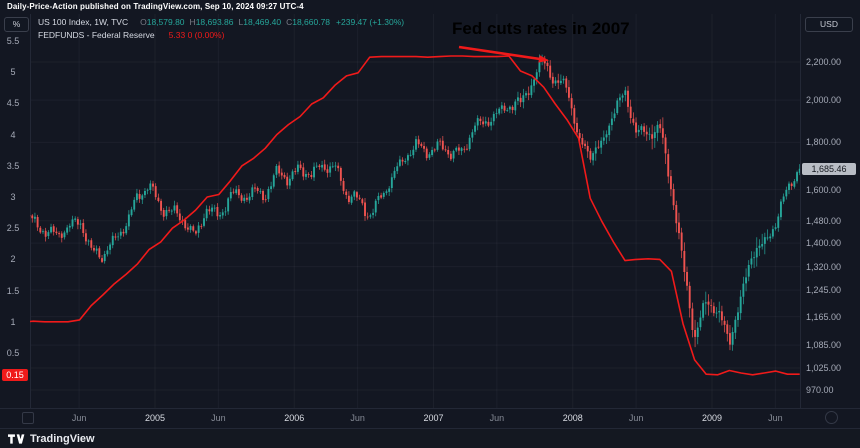 The image size is (860, 448). Describe the element at coordinates (824, 62) in the screenshot. I see `right-axis-tick: 2,200.00` at that location.